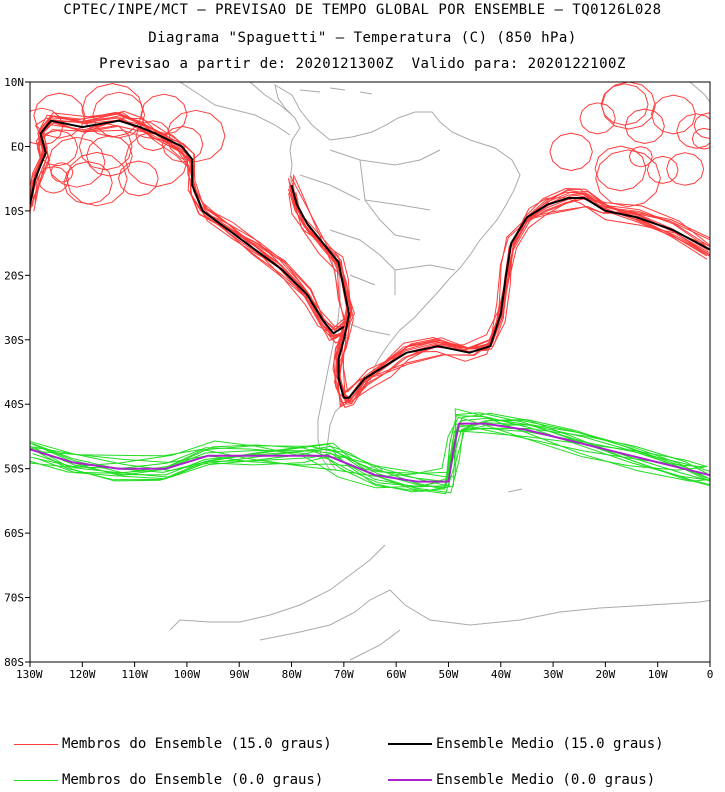 Image resolution: width=725 pixels, height=792 pixels. What do you see at coordinates (710, 674) in the screenshot?
I see `lon-tick-label: 0` at bounding box center [710, 674].